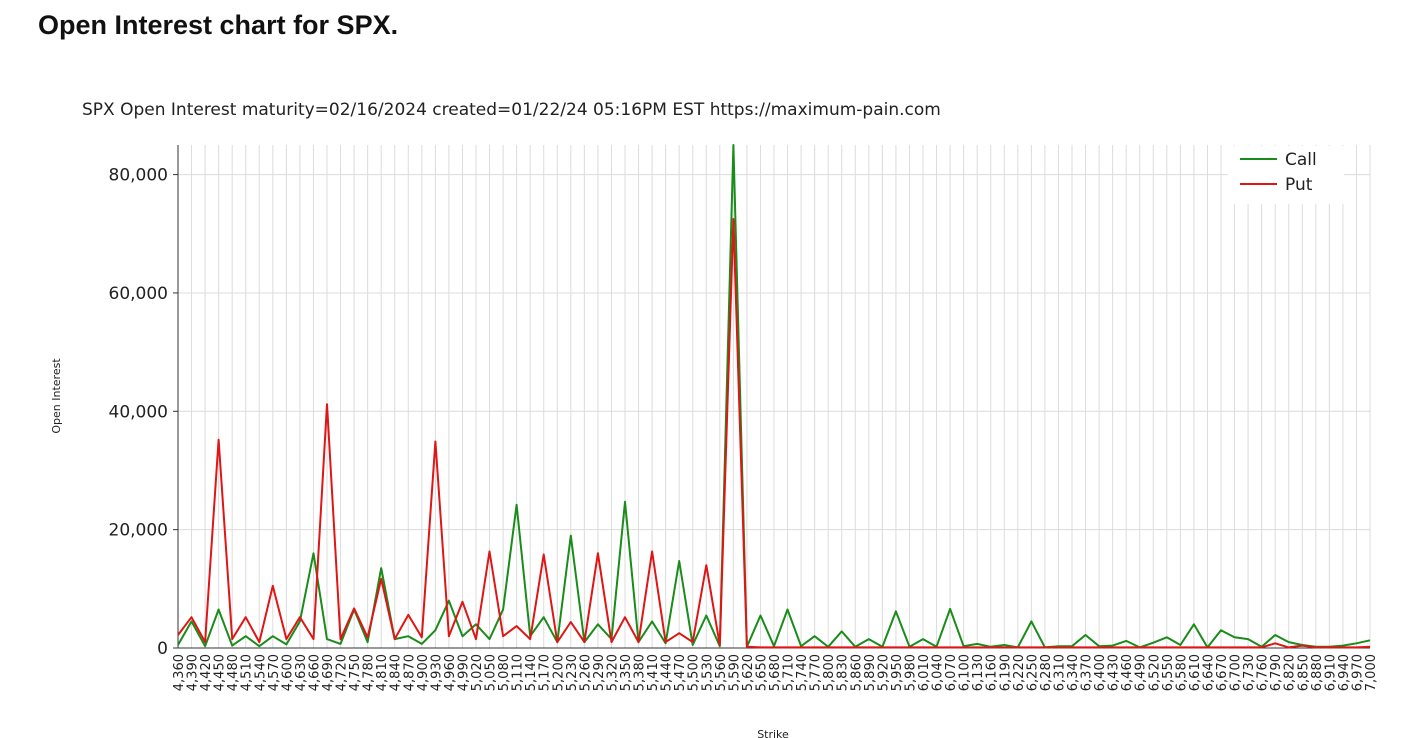 This screenshot has height=738, width=1405. Describe the element at coordinates (301, 672) in the screenshot. I see `x-tick-label: 4,630` at that location.